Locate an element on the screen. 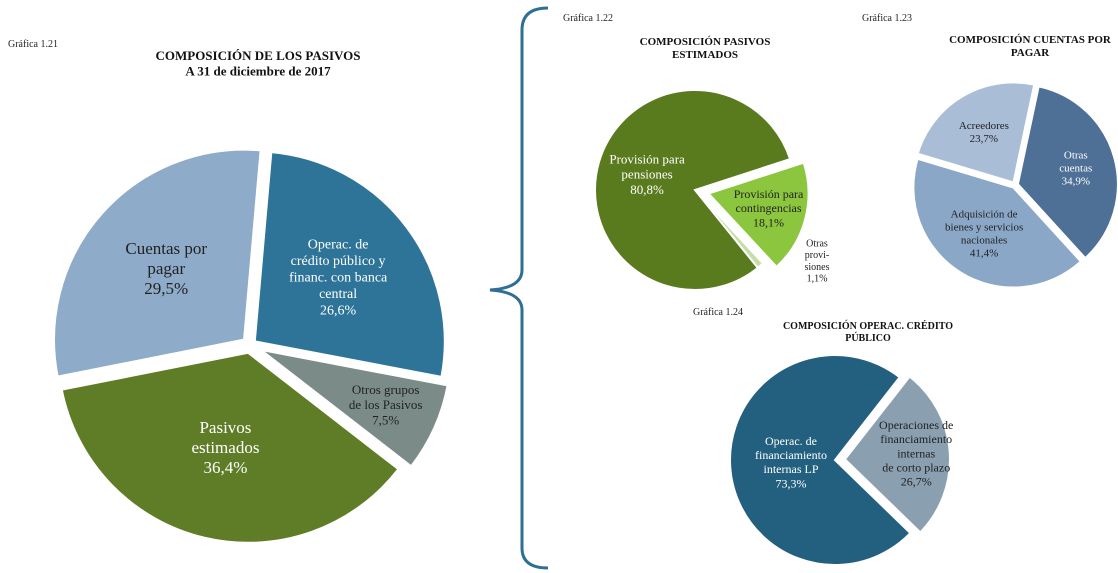 Image resolution: width=1118 pixels, height=573 pixels. chart-label: Gráfica 1.22 is located at coordinates (588, 18).